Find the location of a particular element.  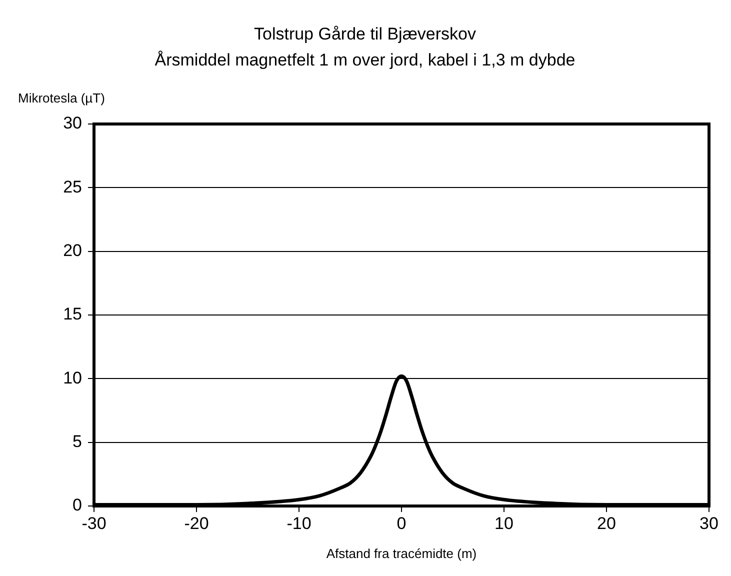

x-tick-label: -30 is located at coordinates (94, 523).